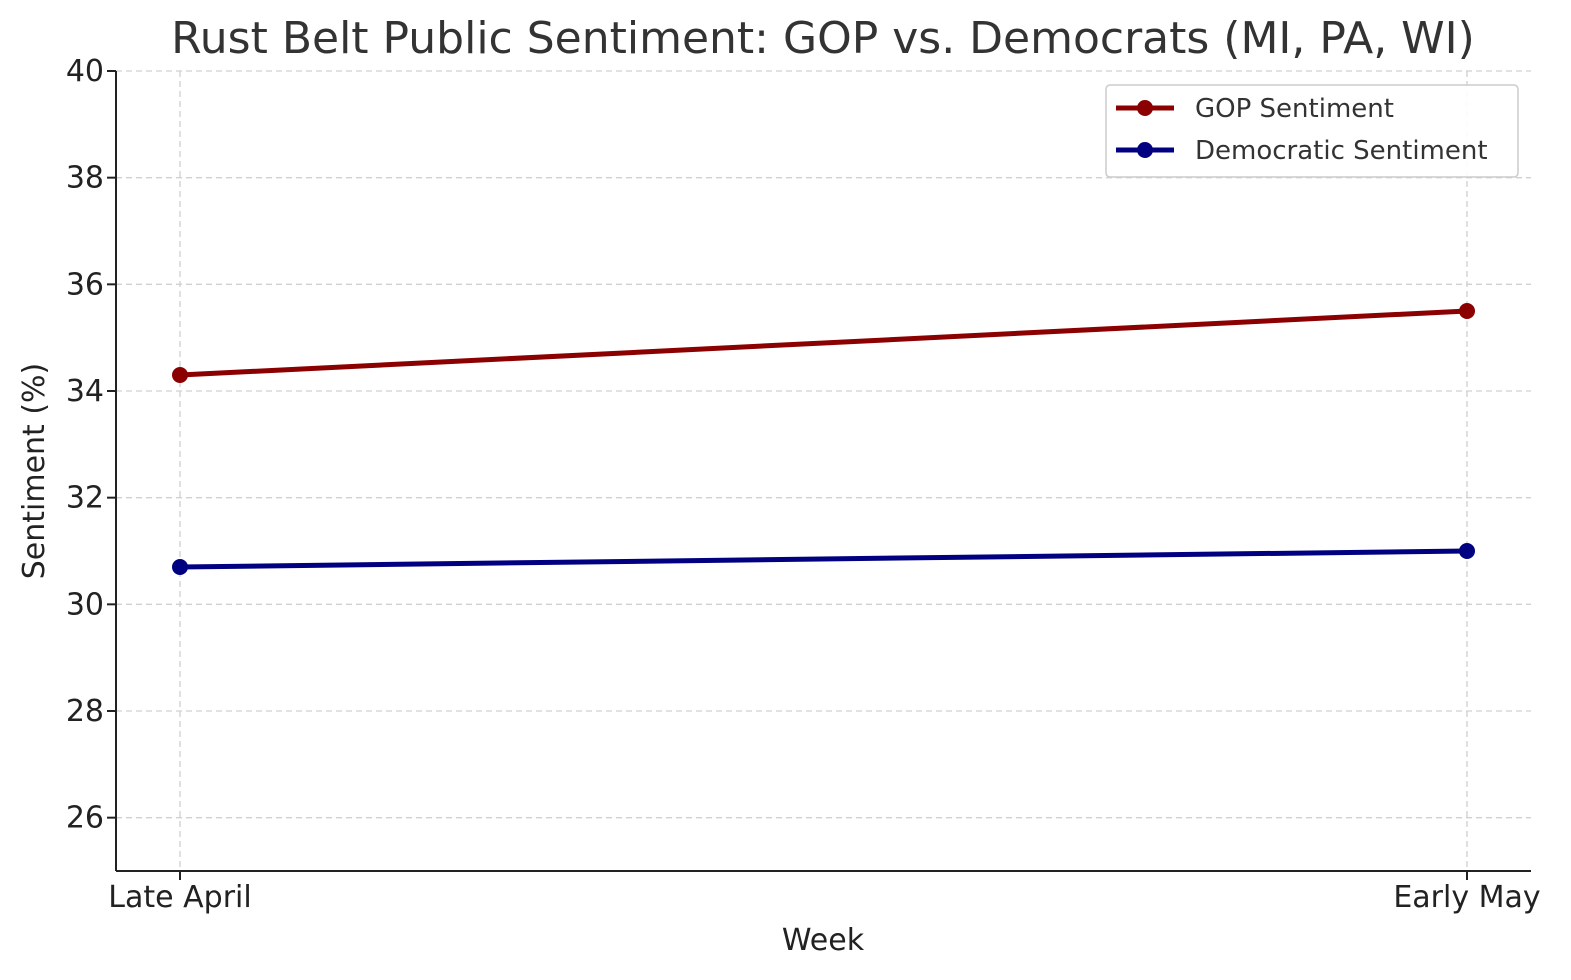  Describe the element at coordinates (85, 498) in the screenshot. I see `y-tick-label: 32` at that location.